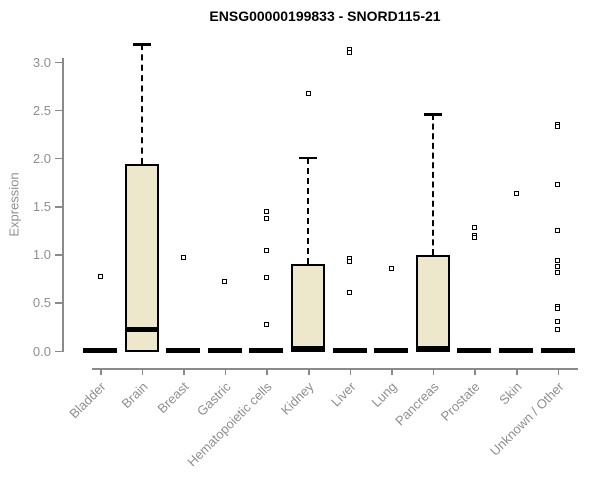  What do you see at coordinates (41, 110) in the screenshot?
I see `y-tick-label: 2.5` at bounding box center [41, 110].